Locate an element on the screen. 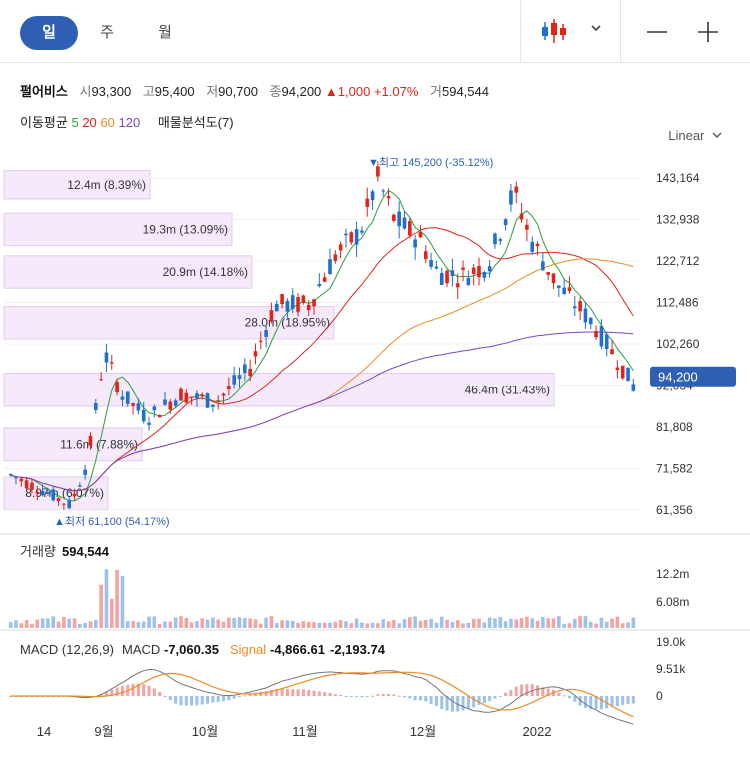 The image size is (750, 771). price-tick-label: 112,486 is located at coordinates (677, 303).